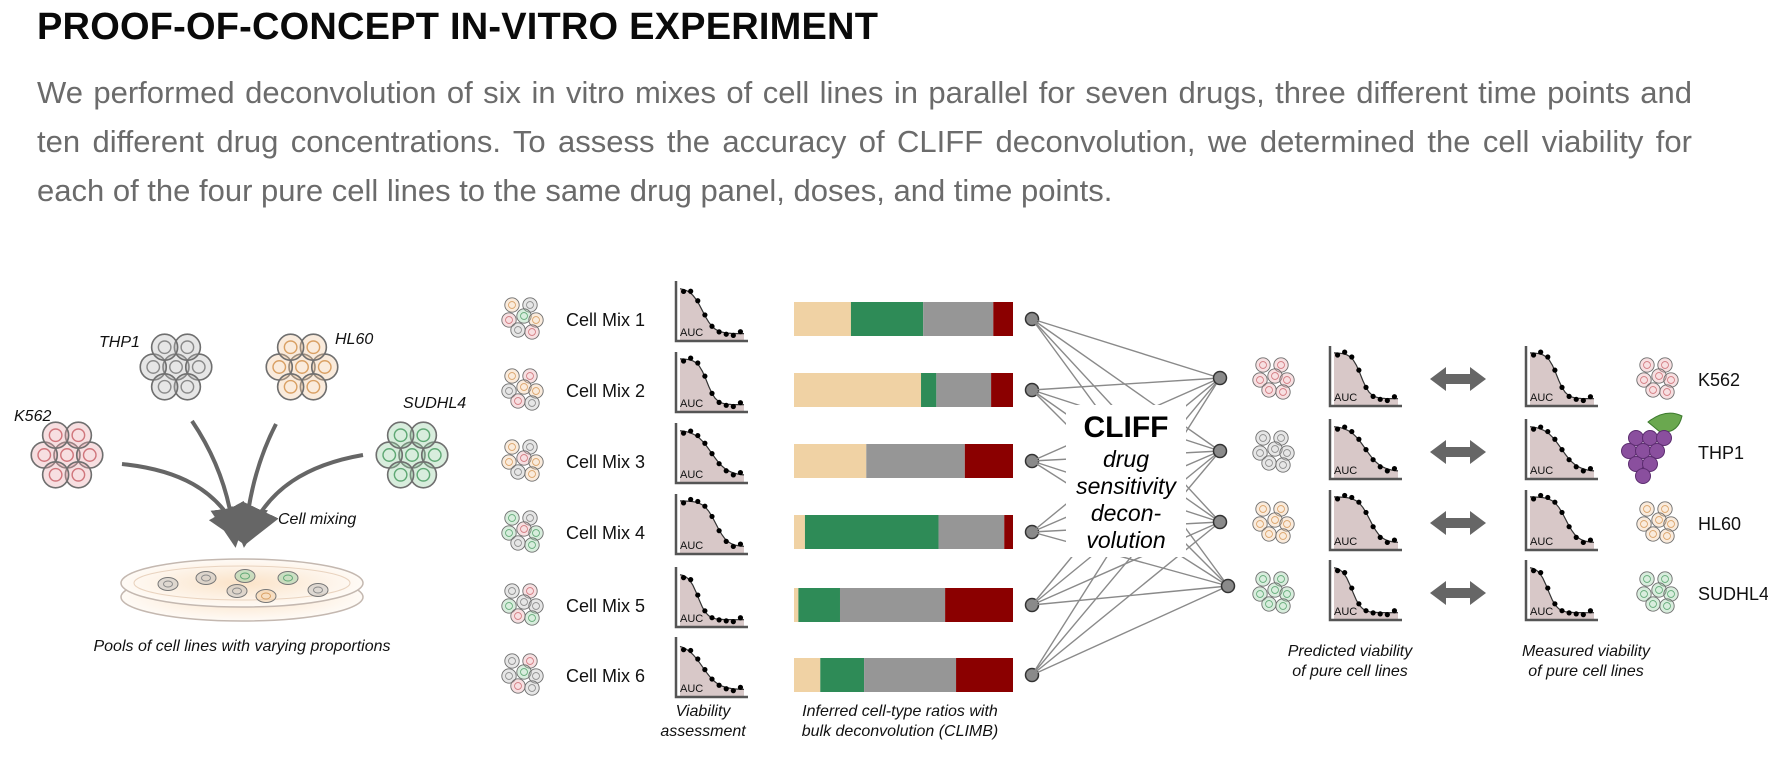 The height and width of the screenshot is (768, 1768). What do you see at coordinates (176, 367) in the screenshot?
I see `thp1-cell-cluster` at bounding box center [176, 367].